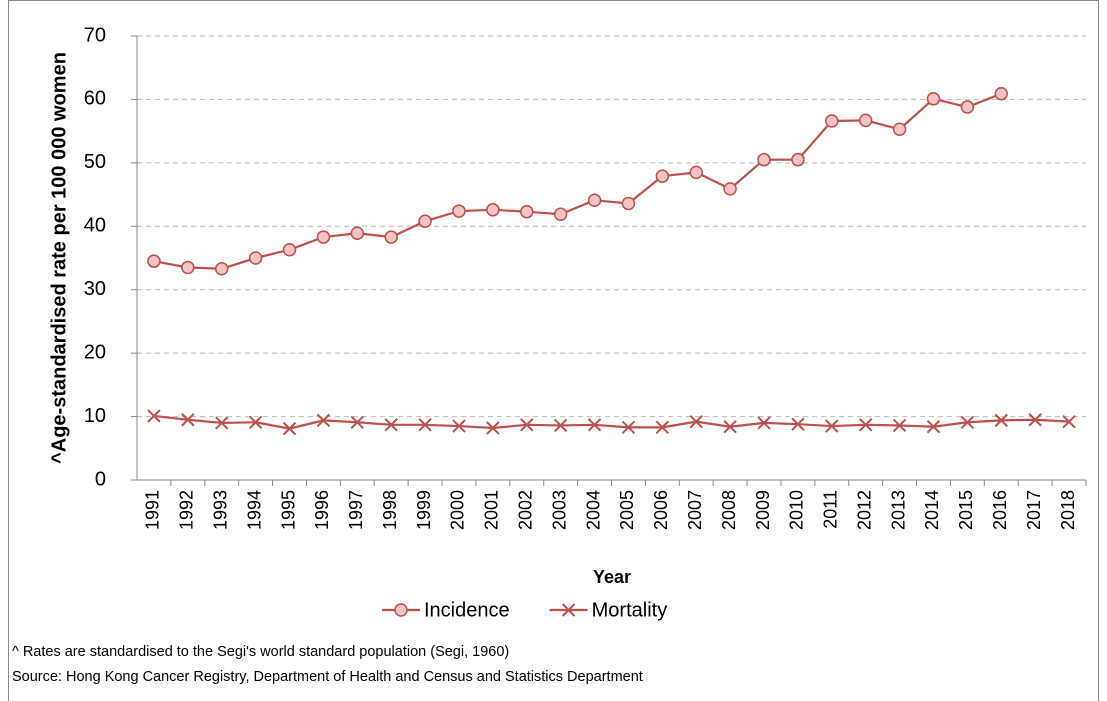 Image resolution: width=1107 pixels, height=701 pixels. What do you see at coordinates (95, 99) in the screenshot?
I see `y-tick-label: 60` at bounding box center [95, 99].